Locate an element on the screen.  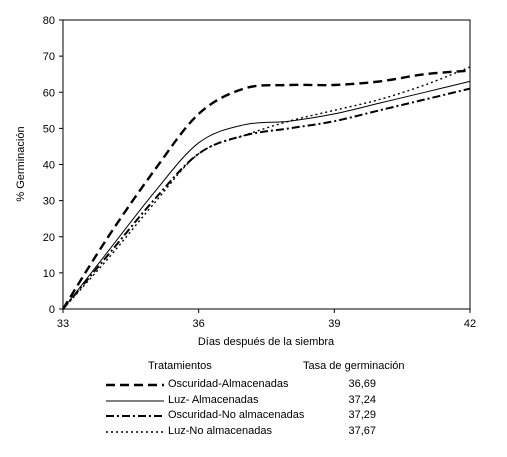
y-tick-label: 70 is located at coordinates (49, 57).